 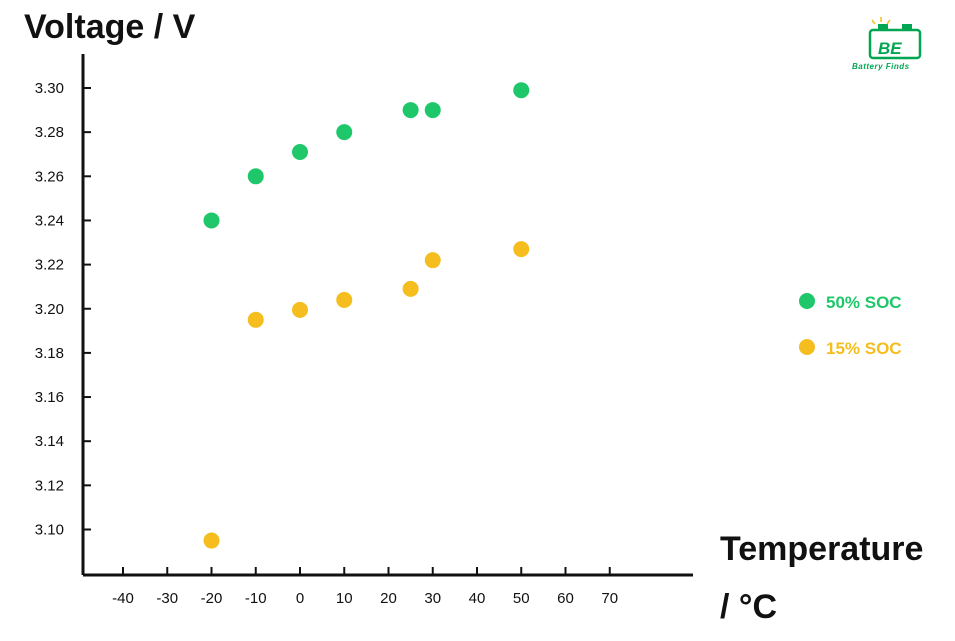 I want to click on x-tick-label: 30, so click(x=432, y=598).